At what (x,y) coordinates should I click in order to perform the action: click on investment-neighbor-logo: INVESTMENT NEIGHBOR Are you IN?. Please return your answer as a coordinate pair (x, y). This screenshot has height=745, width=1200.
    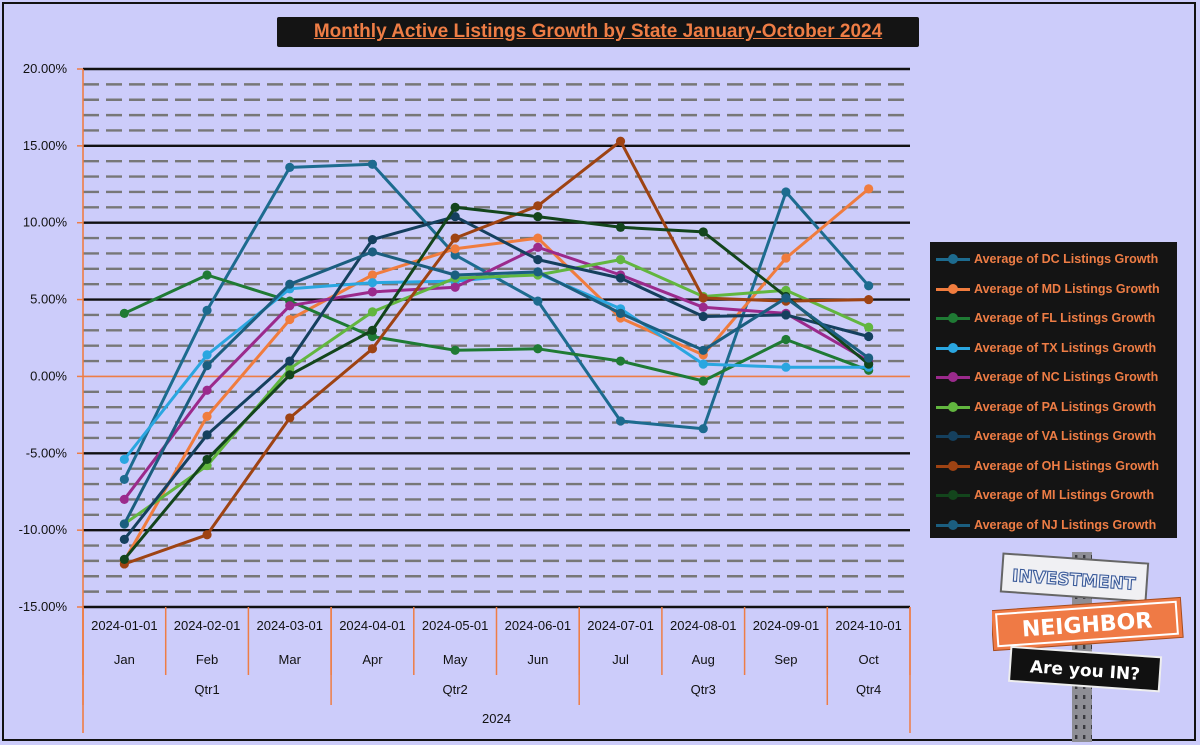
    Looking at the image, I should click on (1088, 647).